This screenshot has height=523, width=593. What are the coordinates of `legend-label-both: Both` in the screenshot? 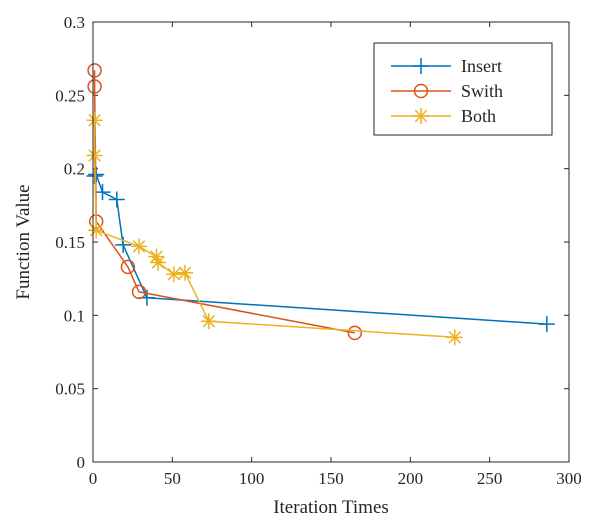 It's located at (478, 116).